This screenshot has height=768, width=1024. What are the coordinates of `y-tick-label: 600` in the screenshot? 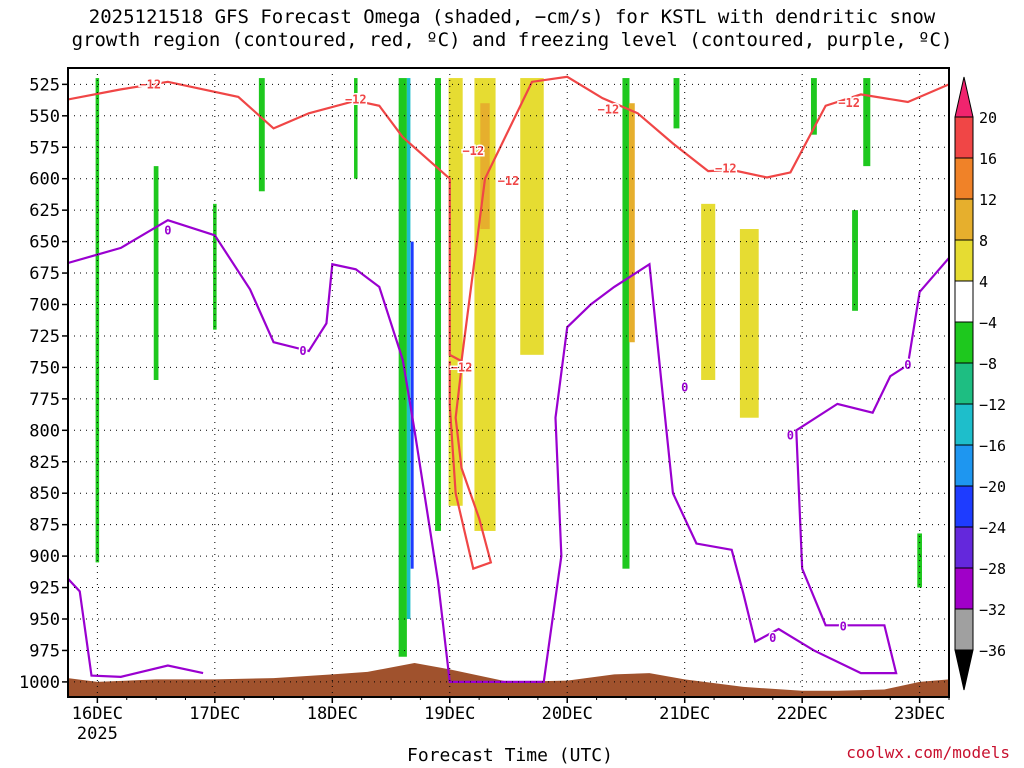 It's located at (44, 180).